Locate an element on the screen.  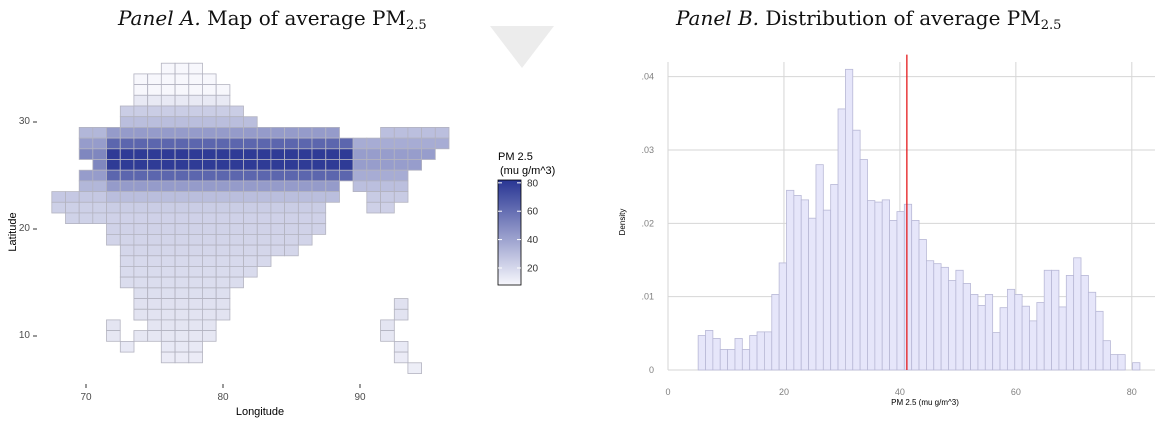
map-yaxis-title: Latitude is located at coordinates (13, 231).